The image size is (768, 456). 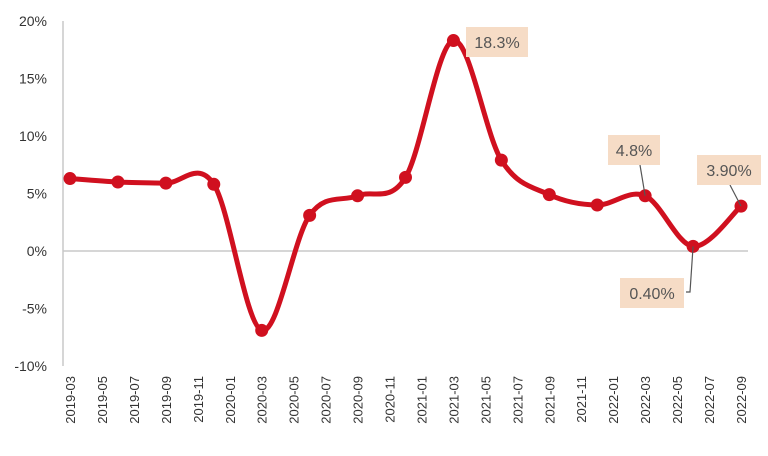 I want to click on x-tick-label: 2021-07, so click(x=517, y=400).